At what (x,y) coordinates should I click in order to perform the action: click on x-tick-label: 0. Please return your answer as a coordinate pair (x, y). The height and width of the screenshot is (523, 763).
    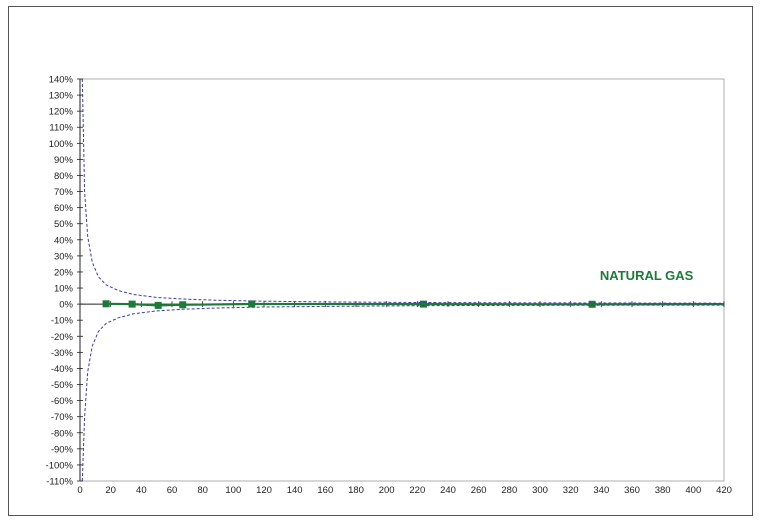
    Looking at the image, I should click on (79, 490).